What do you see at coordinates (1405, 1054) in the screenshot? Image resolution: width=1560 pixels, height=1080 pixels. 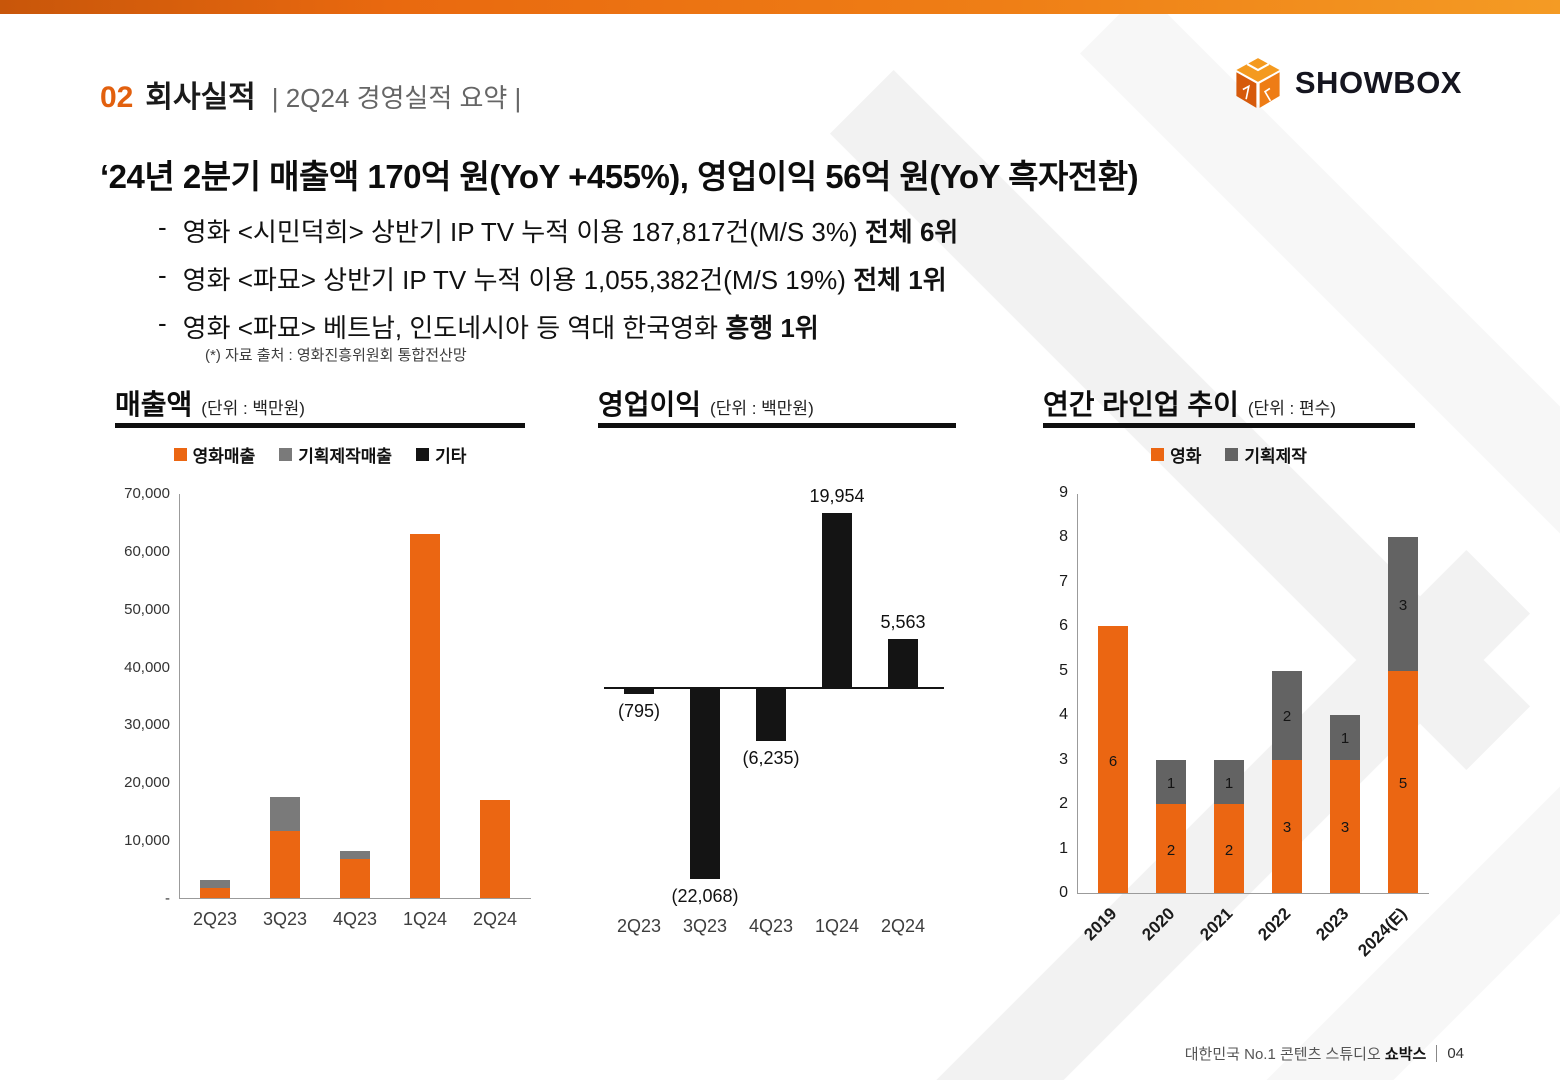 I see `footer-tagline-bold: 쇼박스` at bounding box center [1405, 1054].